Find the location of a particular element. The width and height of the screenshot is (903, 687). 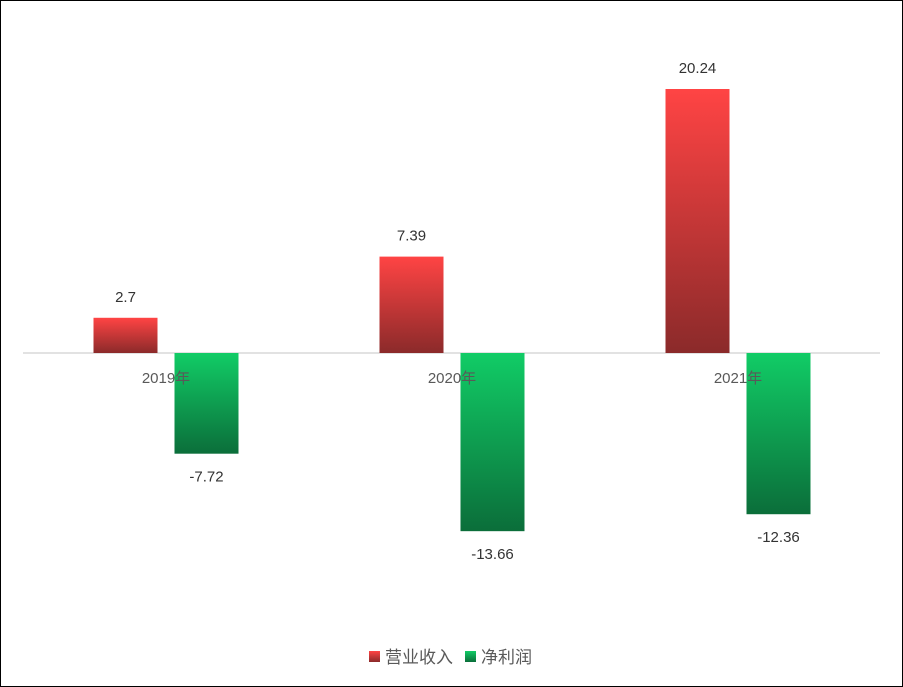

legend-swatch-net-profit is located at coordinates (470, 656).